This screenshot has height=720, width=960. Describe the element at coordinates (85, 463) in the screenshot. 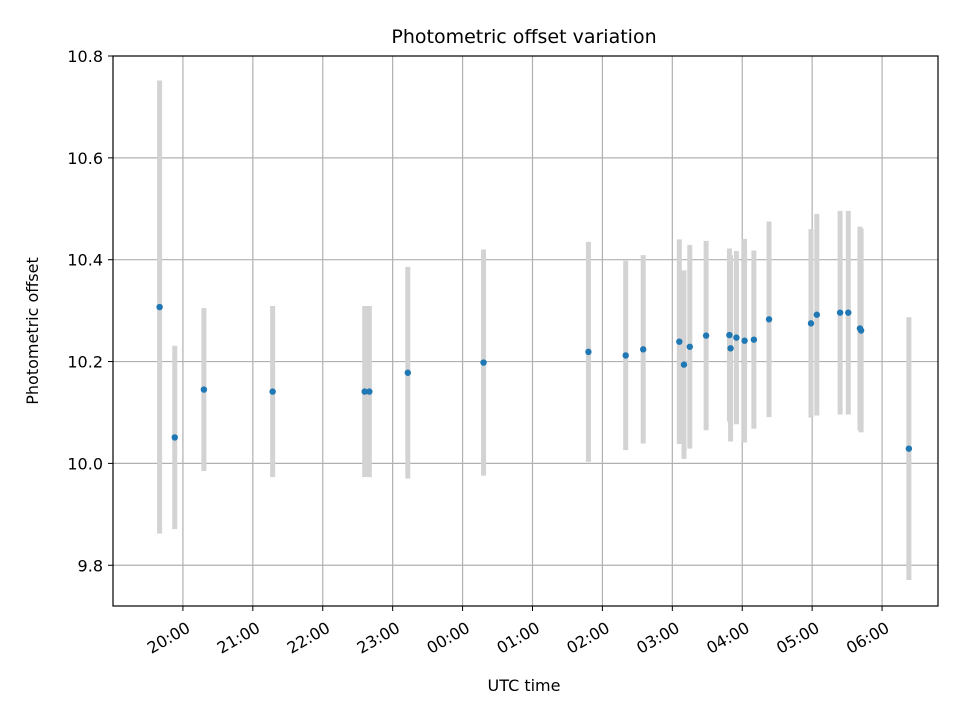

I see `y-tick-label: 10.0` at that location.